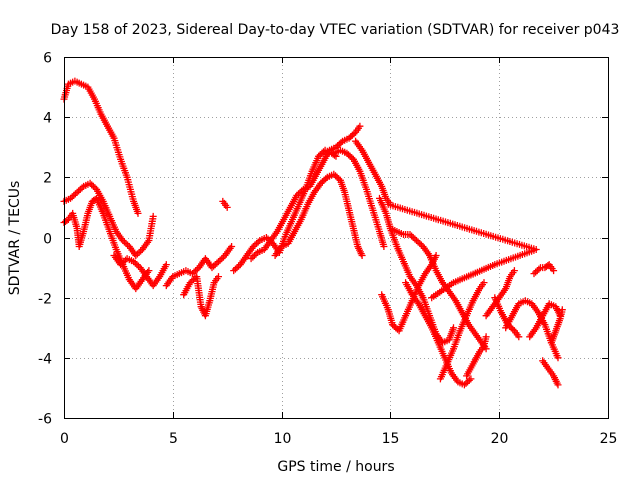  I want to click on series-track-f, so click(201, 296).